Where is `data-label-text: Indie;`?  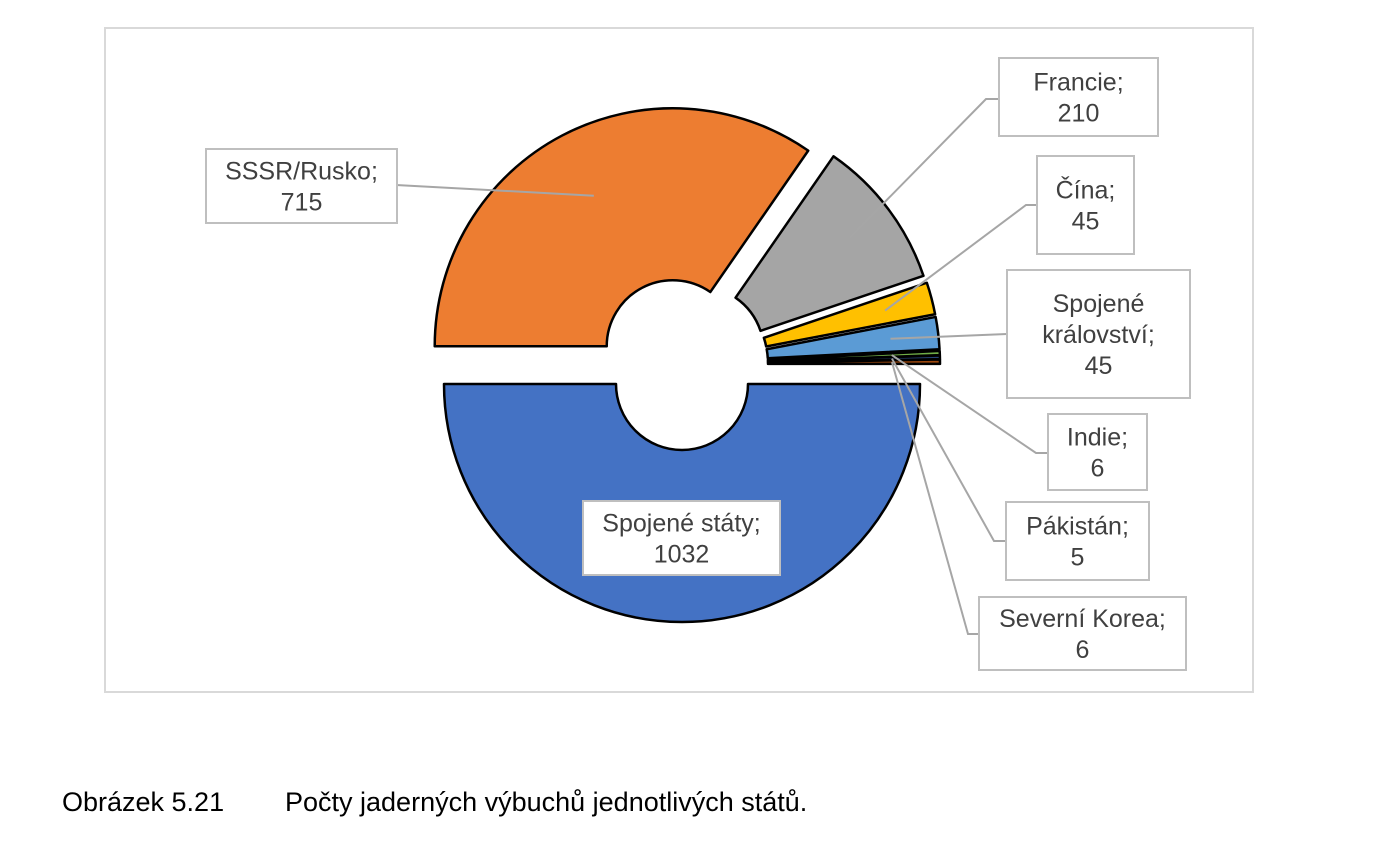
data-label-text: Indie; is located at coordinates (1097, 438).